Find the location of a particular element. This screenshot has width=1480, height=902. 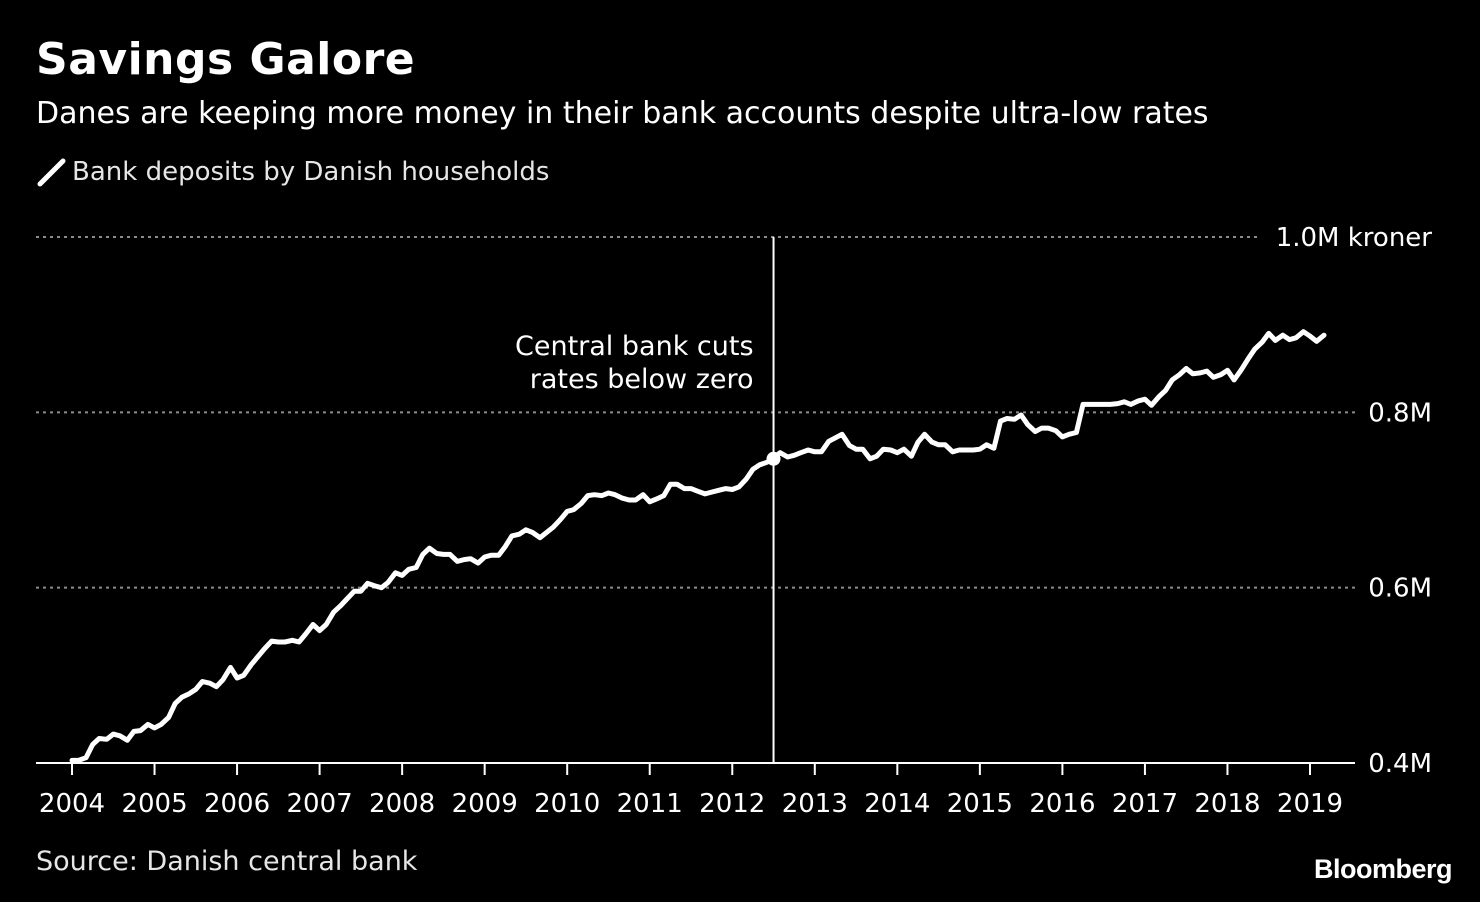

bloomberg-logo: Bloomberg is located at coordinates (1383, 869).